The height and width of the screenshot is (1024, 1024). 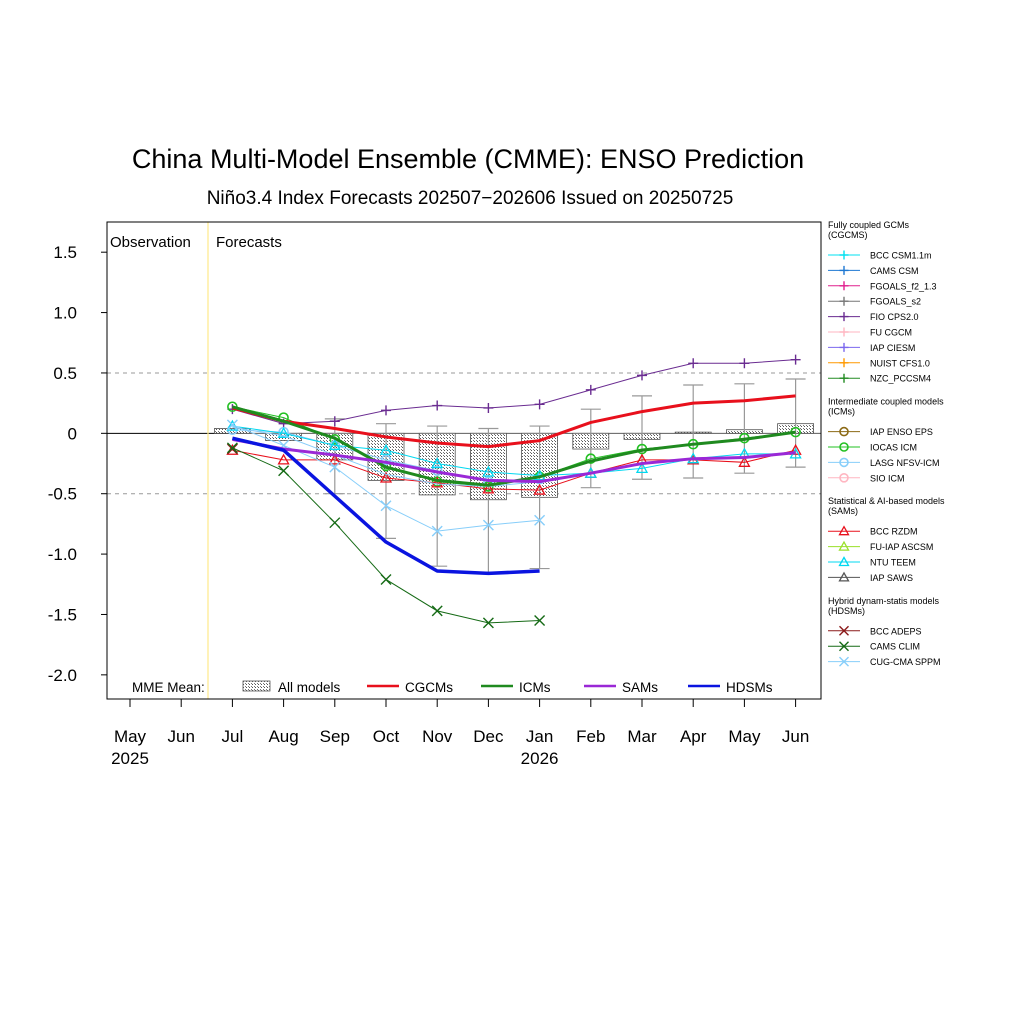 What do you see at coordinates (891, 578) in the screenshot?
I see `legend-item-label: IAP SAWS` at bounding box center [891, 578].